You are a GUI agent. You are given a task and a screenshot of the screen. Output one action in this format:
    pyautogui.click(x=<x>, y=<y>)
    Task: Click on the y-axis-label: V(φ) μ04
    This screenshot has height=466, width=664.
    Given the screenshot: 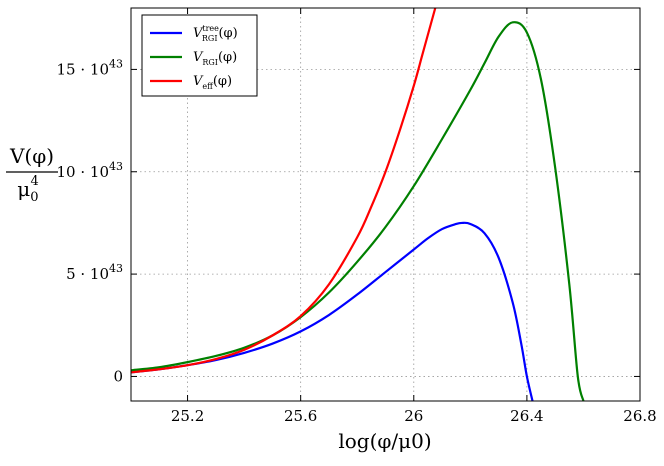 What is the action you would take?
    pyautogui.click(x=32, y=174)
    